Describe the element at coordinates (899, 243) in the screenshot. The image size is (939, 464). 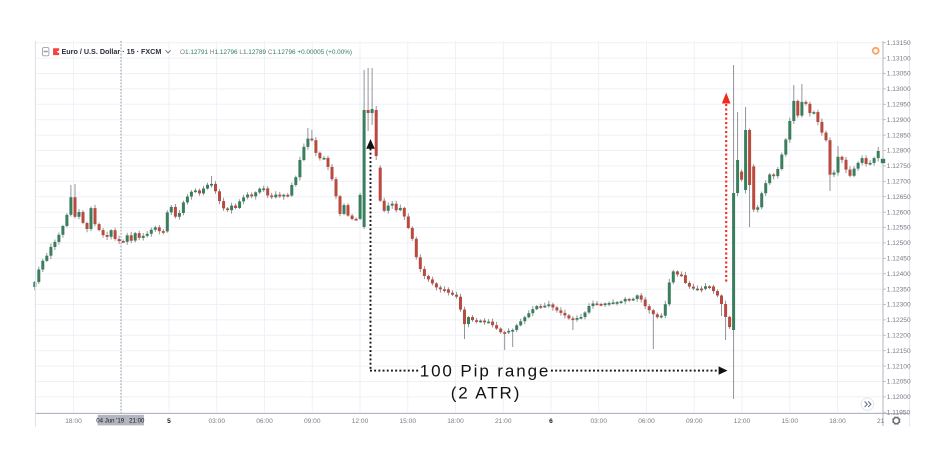
I see `svg-text: 1.12500` at that location.